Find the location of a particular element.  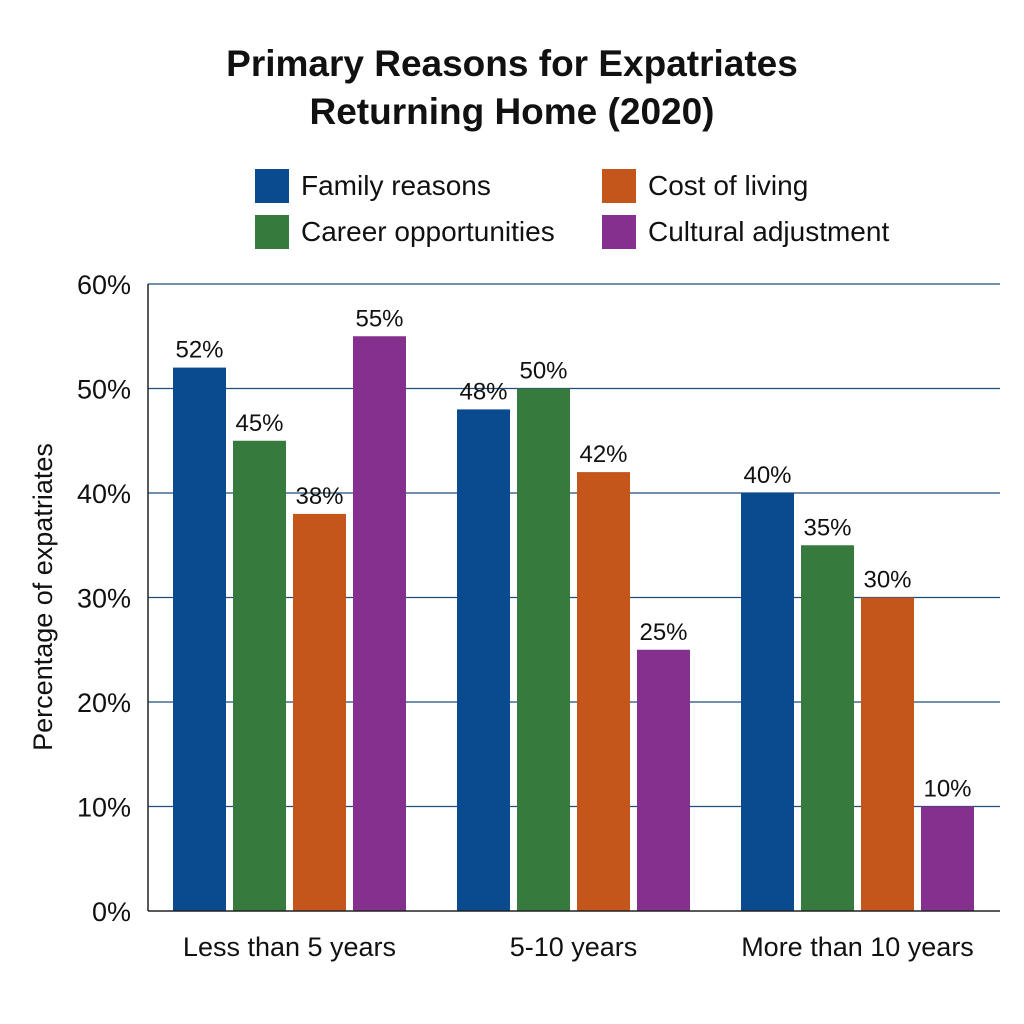

x-tick-label-more-than-10-years: More than 10 years is located at coordinates (857, 947).